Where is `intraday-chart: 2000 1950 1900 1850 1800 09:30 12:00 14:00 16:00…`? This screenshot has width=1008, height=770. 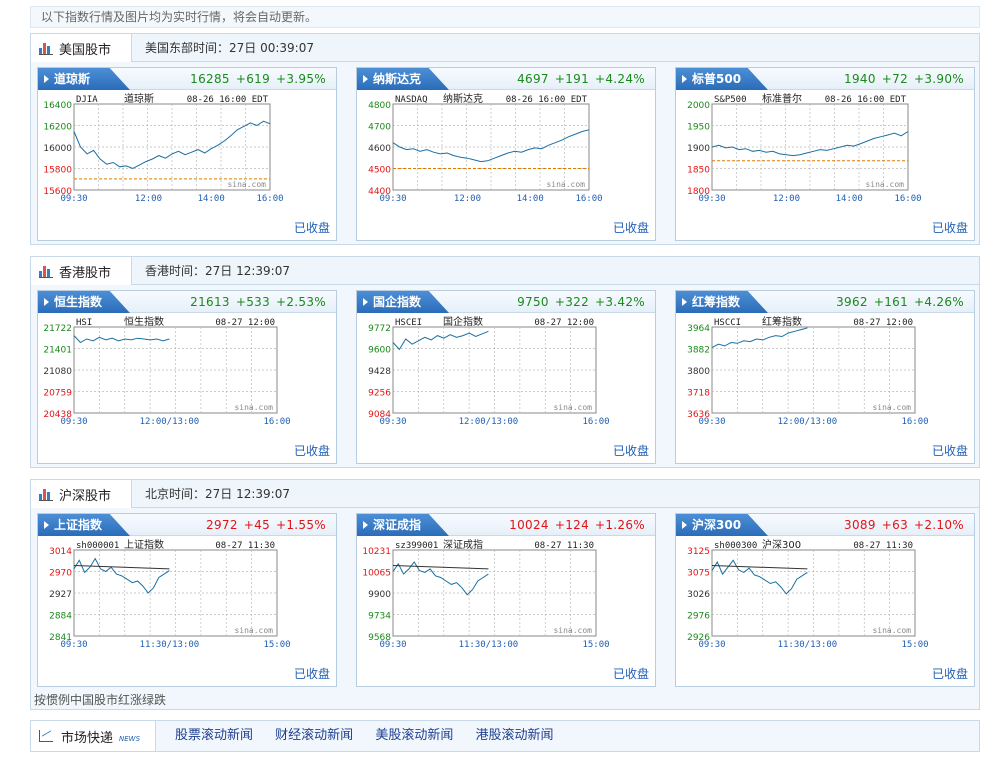 intraday-chart: 2000 1950 1900 1850 1800 09:30 12:00 14:00 16:00… is located at coordinates (826, 156).